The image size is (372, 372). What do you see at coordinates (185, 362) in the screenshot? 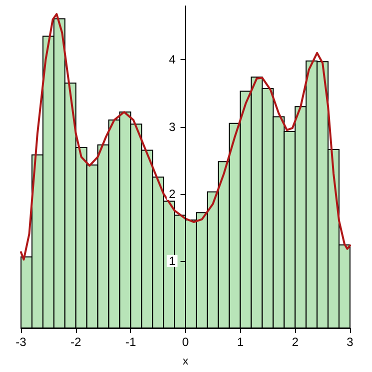
I see `x-axis-title: x` at bounding box center [185, 362].